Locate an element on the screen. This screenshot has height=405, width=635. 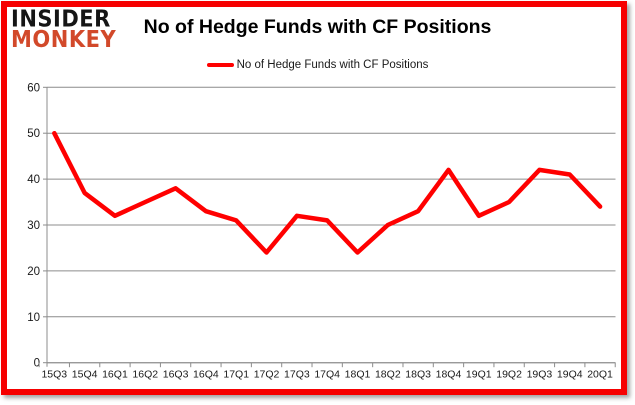
legend-label: No of Hedge Funds with CF Positions is located at coordinates (332, 65).